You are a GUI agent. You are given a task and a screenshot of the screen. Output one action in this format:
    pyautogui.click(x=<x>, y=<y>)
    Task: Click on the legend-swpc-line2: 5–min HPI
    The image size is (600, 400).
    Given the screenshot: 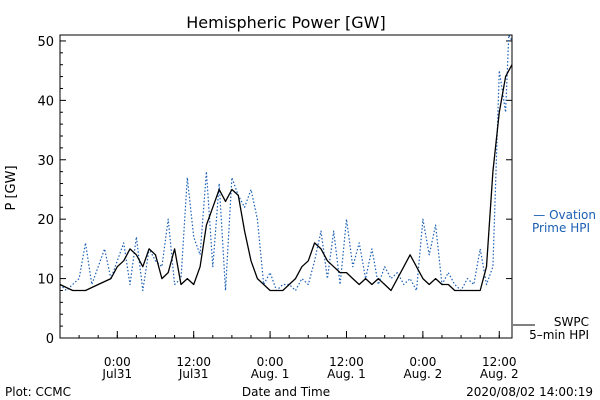 What is the action you would take?
    pyautogui.click(x=559, y=335)
    